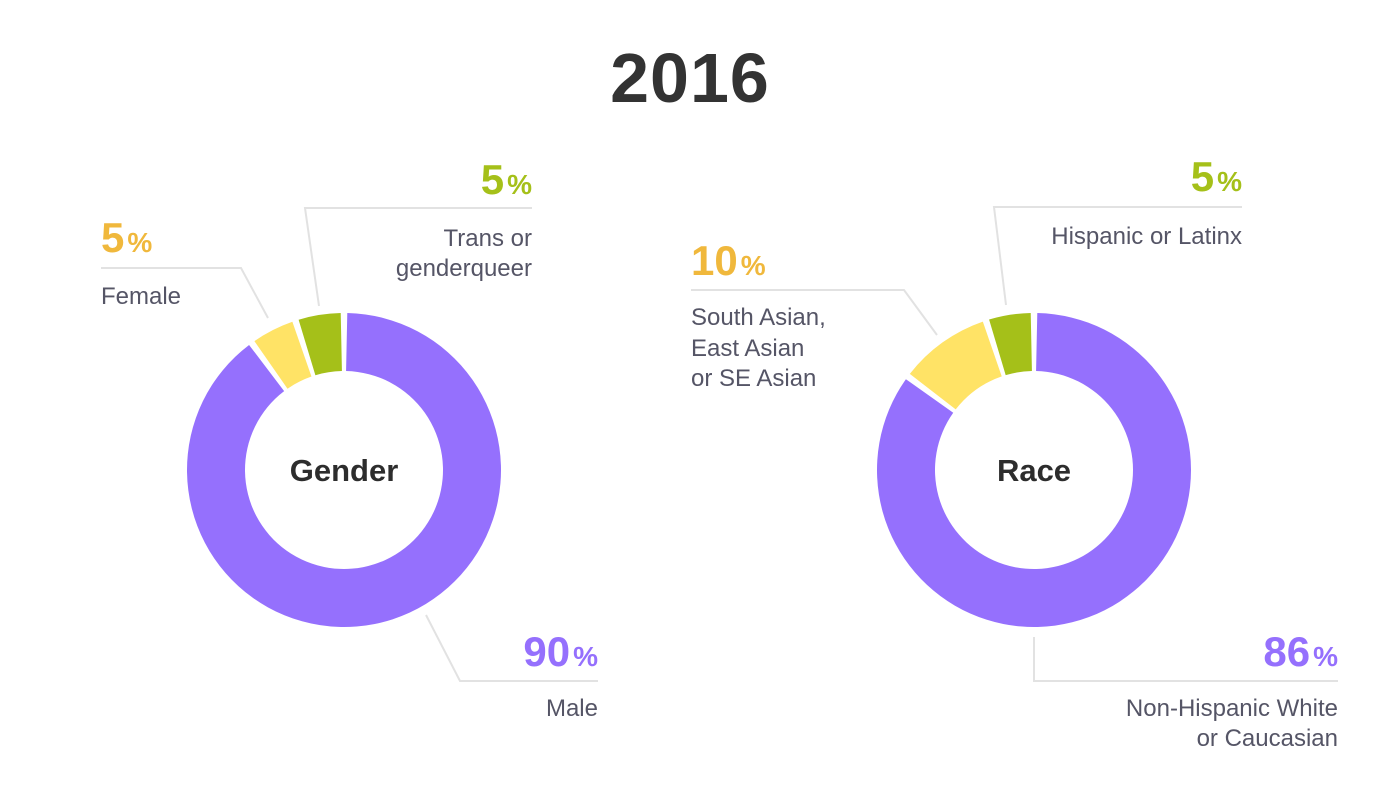  I want to click on category-label-south-asian-east-asian-or-se-asian: East Asian, so click(747, 348).